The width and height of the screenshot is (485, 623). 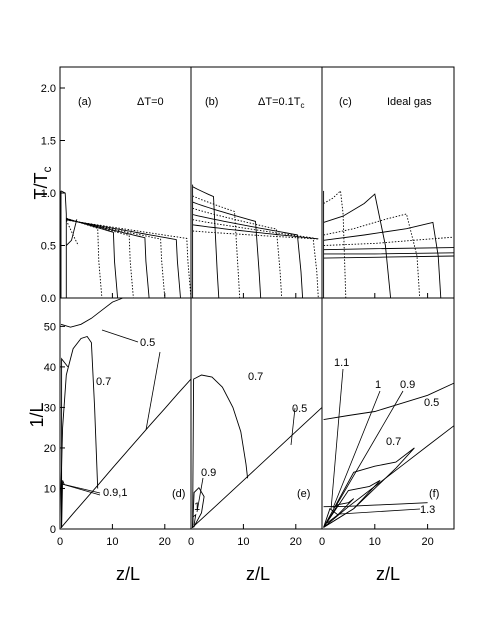 I want to click on panel-label-c: (c), so click(x=345, y=102).